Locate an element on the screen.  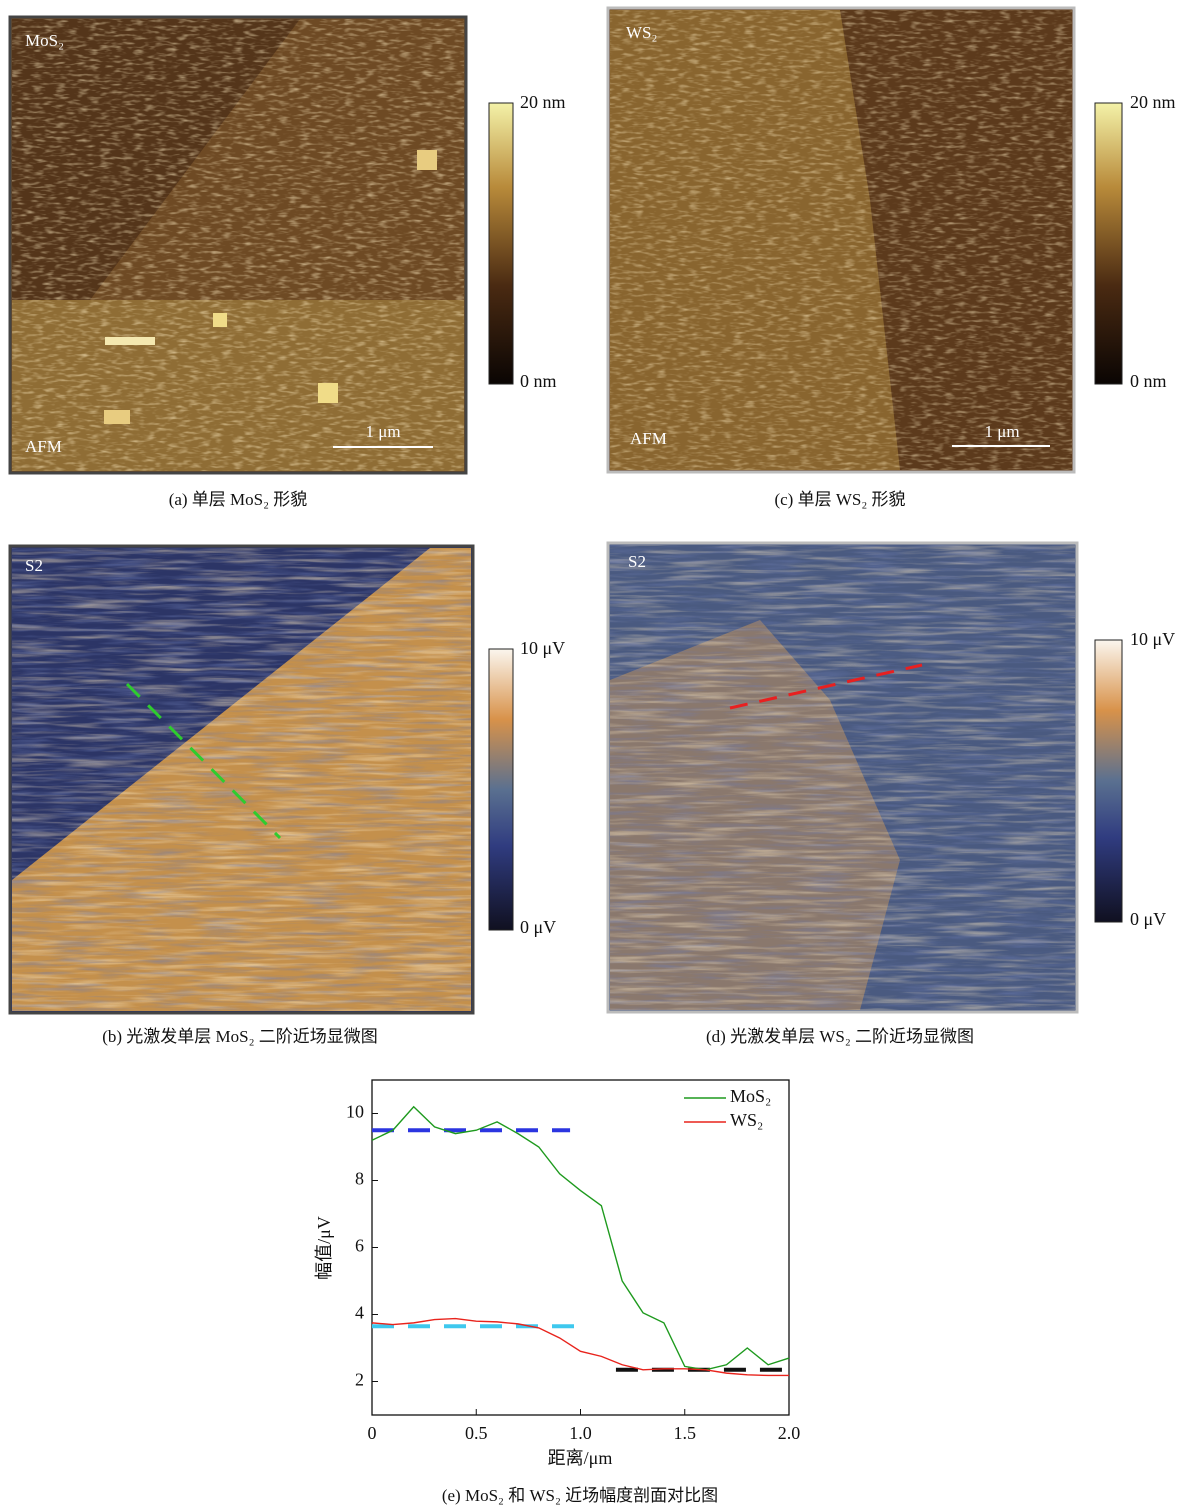
caption: (e) MoS₂ 和 WS₂ 近场幅度剖面对比图 is located at coordinates (580, 1495).